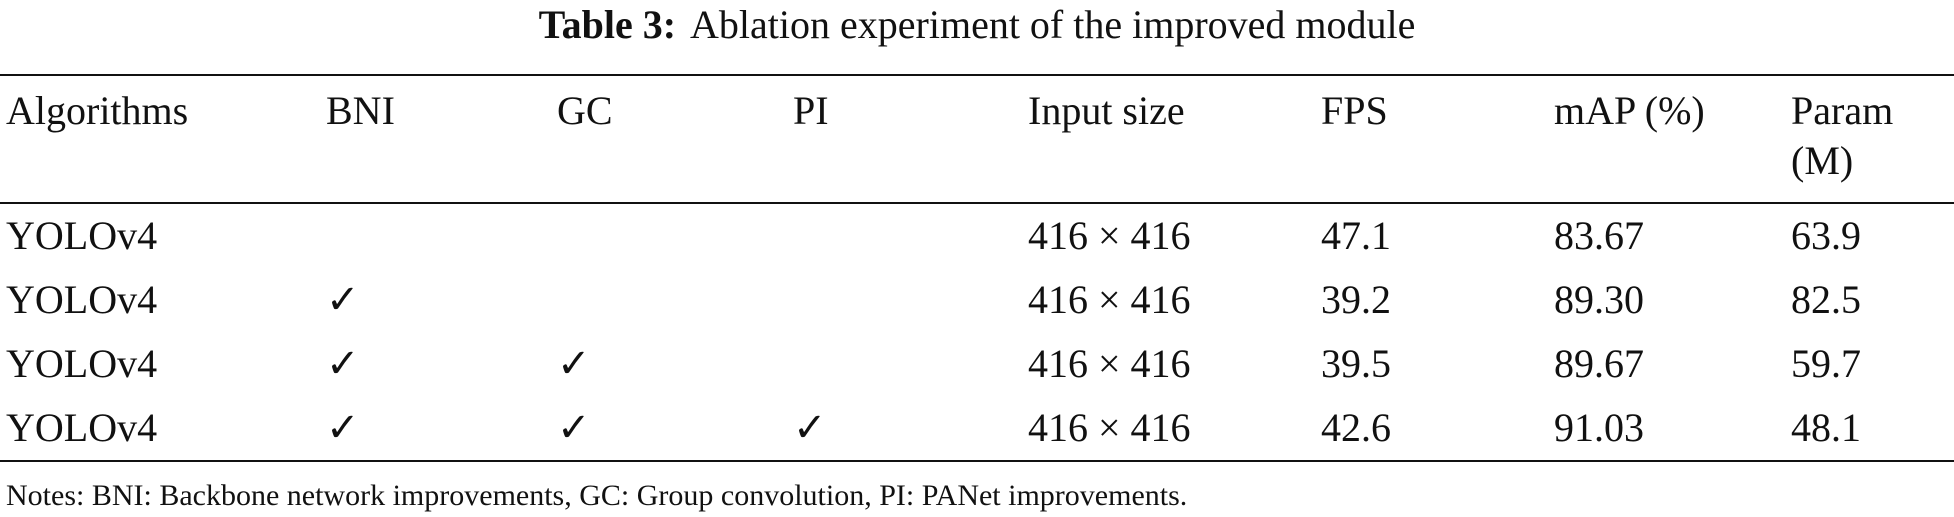  Describe the element at coordinates (1826, 427) in the screenshot. I see `table-cell: 48.1` at that location.